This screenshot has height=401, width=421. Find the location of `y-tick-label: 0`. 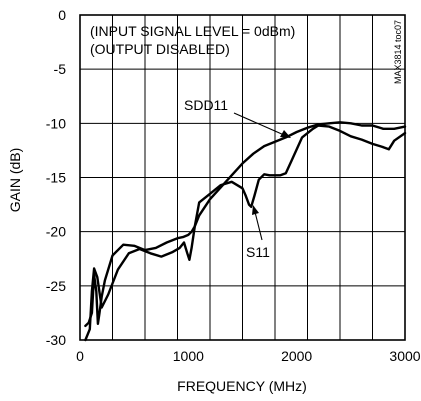

y-tick-label: 0 is located at coordinates (62, 15).